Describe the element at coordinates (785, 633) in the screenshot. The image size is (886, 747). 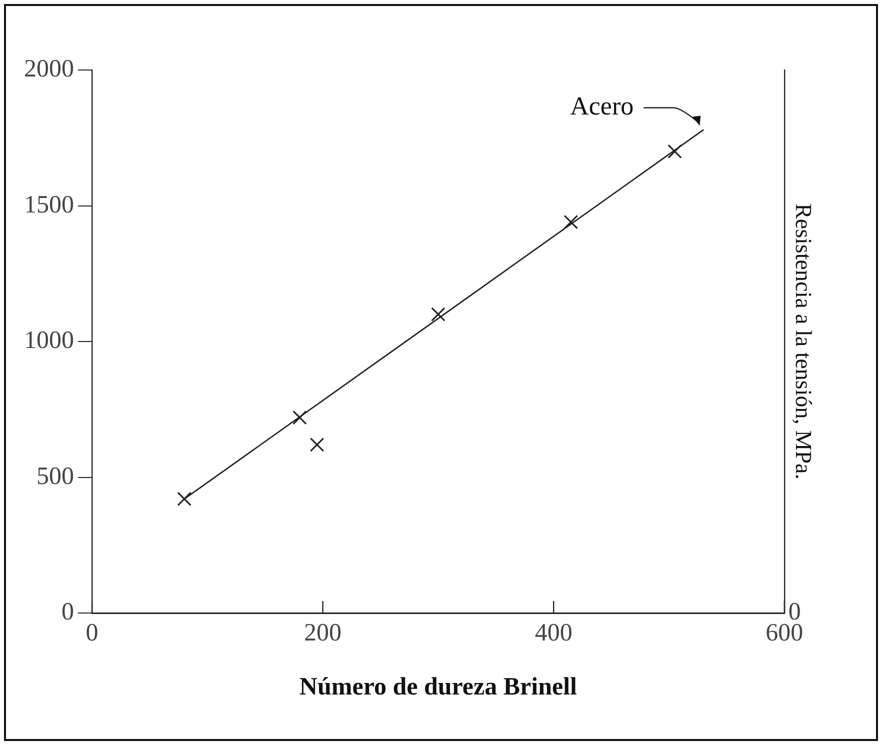
I see `x-tick-label: 600` at that location.